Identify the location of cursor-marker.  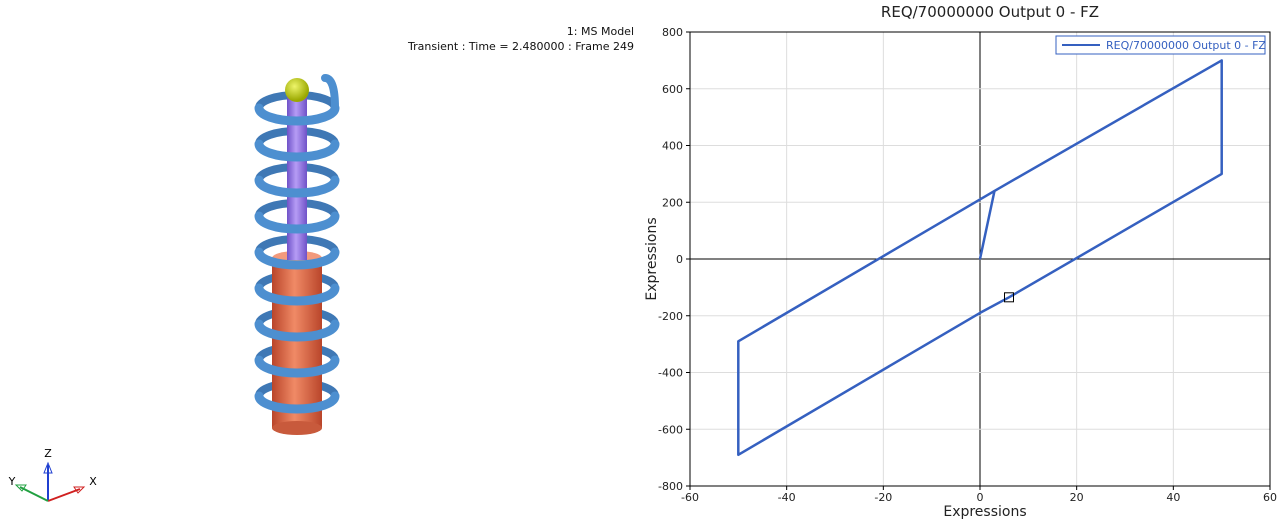
(1009, 297).